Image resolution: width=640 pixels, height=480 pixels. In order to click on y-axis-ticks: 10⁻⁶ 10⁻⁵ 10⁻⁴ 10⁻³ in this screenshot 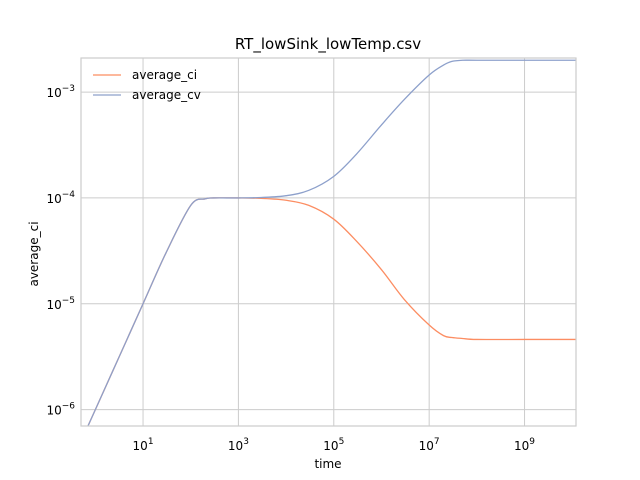, I will do `click(60, 251)`.